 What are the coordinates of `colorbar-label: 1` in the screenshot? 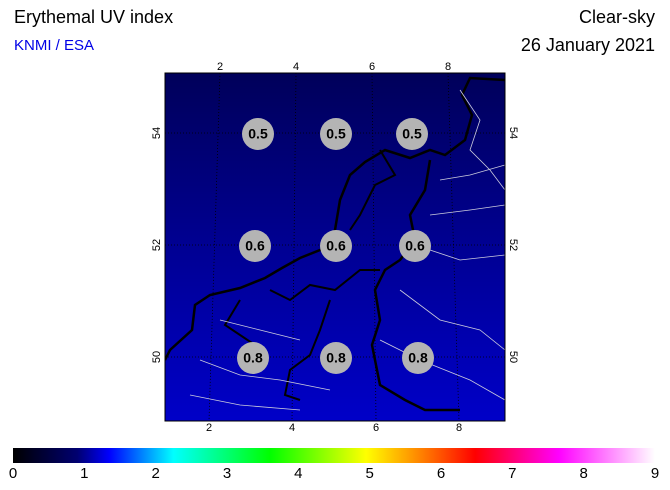 It's located at (84, 473).